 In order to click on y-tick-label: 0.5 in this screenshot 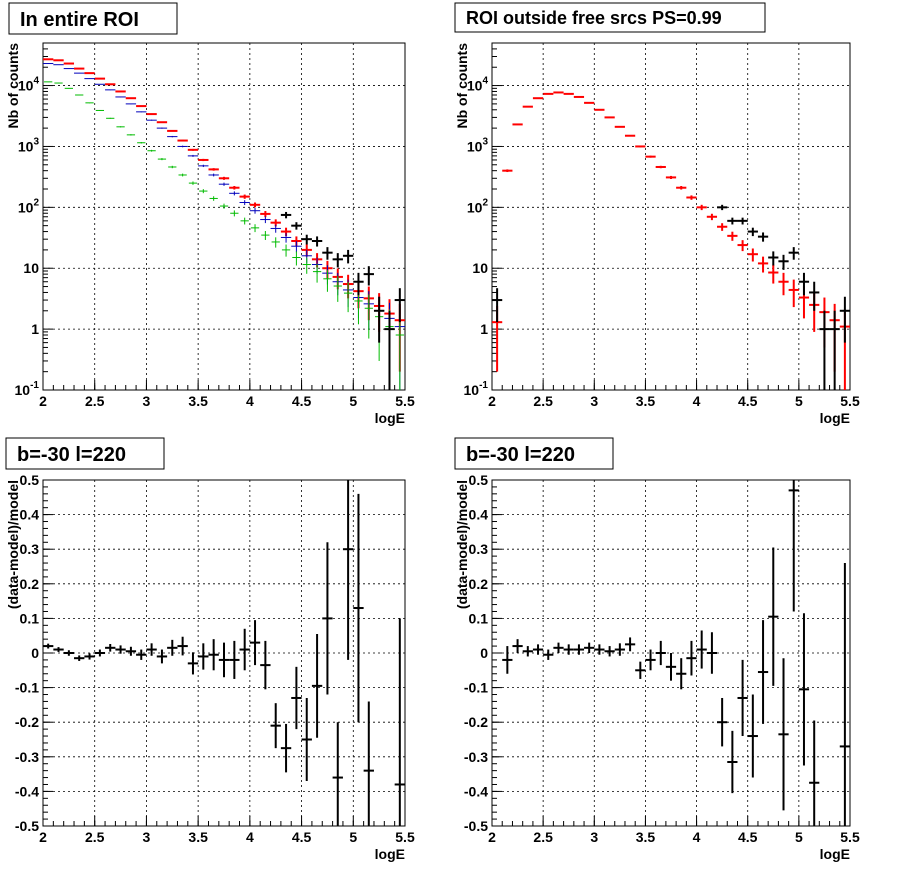, I will do `click(30, 480)`.